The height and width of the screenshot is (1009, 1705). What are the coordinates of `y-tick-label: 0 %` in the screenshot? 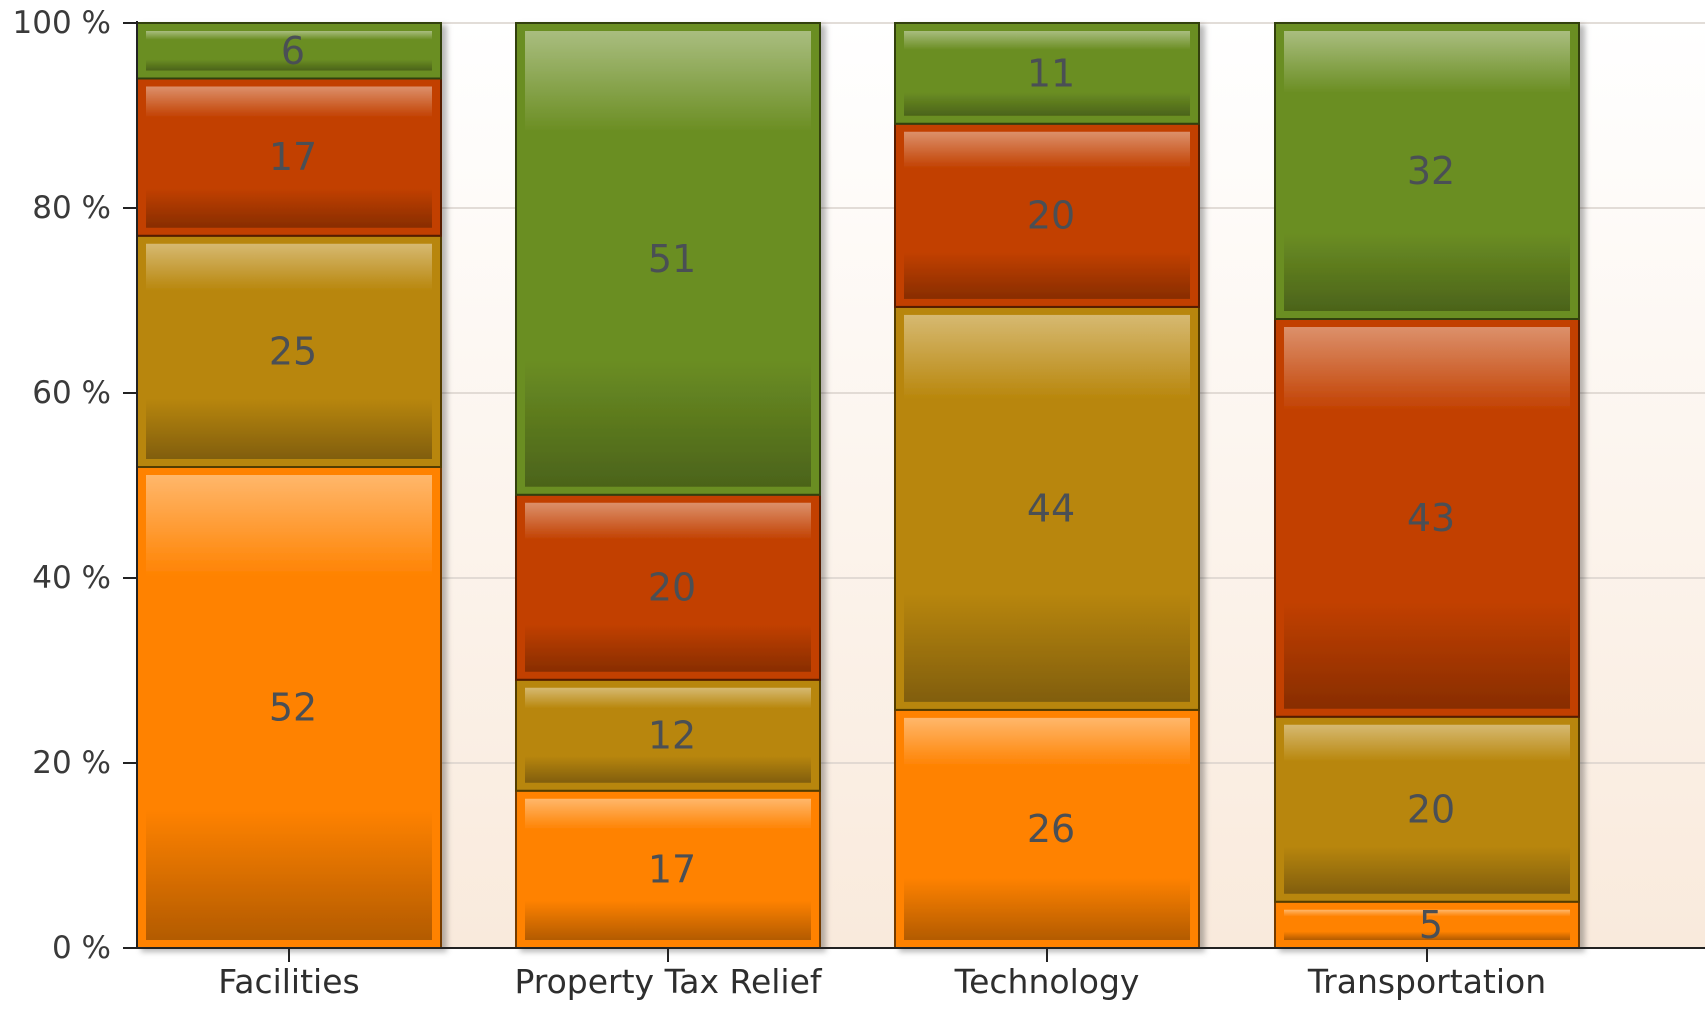 It's located at (81, 948).